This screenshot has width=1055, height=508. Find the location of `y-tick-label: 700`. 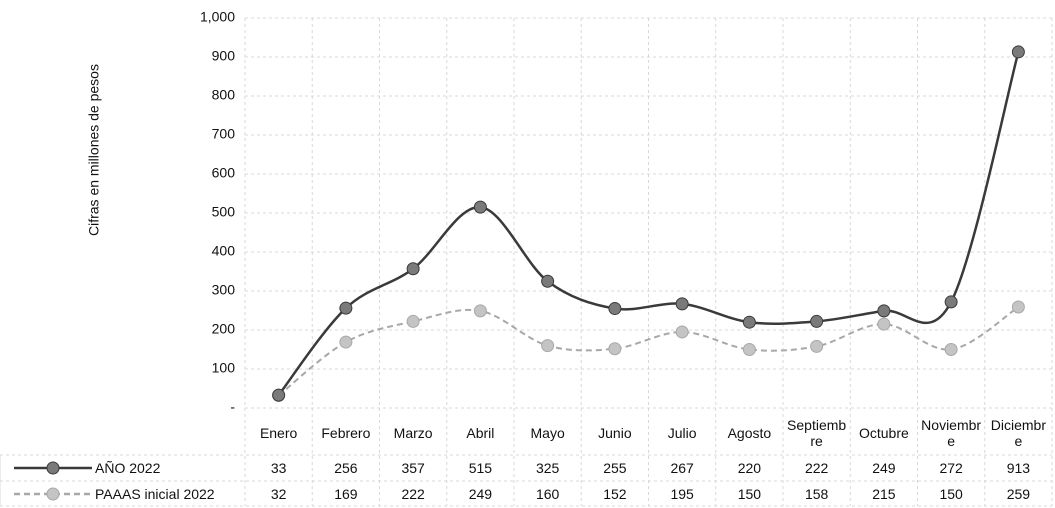

y-tick-label: 700 is located at coordinates (224, 134).